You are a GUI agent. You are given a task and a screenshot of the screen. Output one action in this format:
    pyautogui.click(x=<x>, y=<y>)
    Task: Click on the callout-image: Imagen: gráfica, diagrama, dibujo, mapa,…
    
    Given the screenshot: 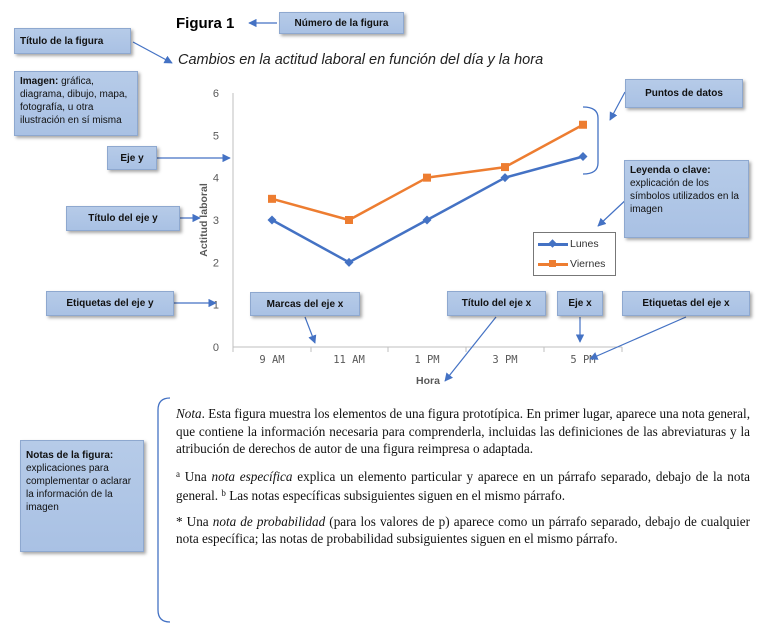 What is the action you would take?
    pyautogui.click(x=76, y=103)
    